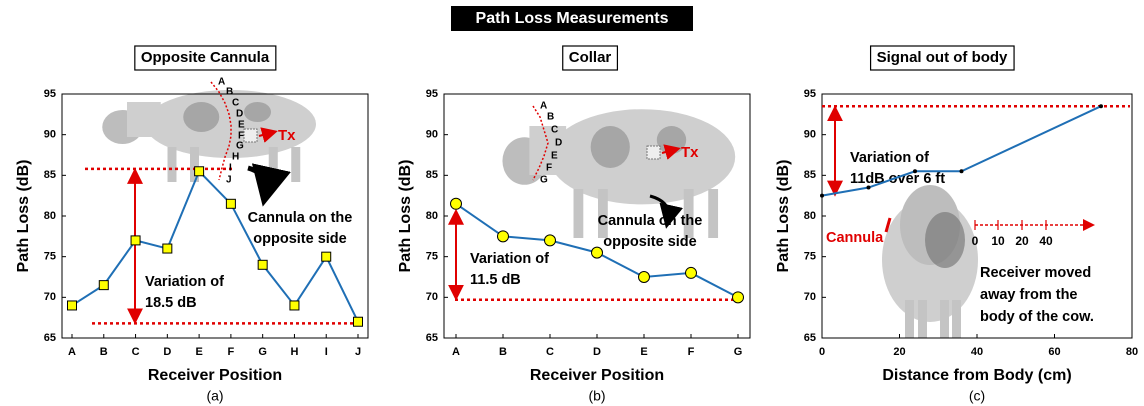 This screenshot has height=406, width=1144. I want to click on data-line, so click(215, 246).